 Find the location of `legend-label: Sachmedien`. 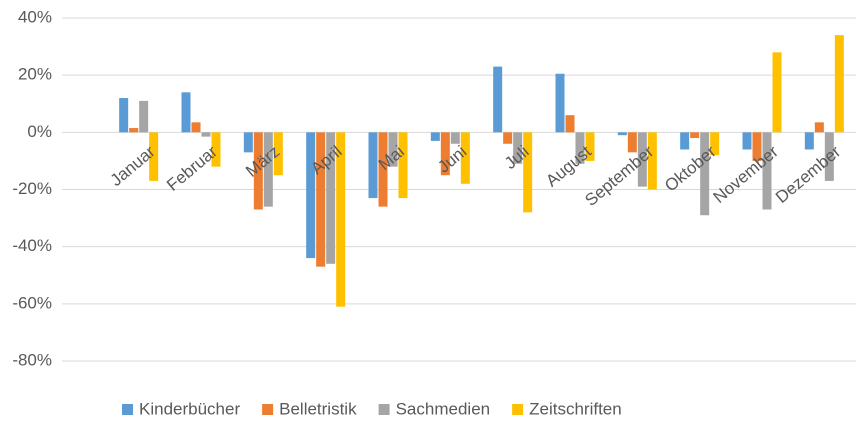

legend-label: Sachmedien is located at coordinates (443, 408).